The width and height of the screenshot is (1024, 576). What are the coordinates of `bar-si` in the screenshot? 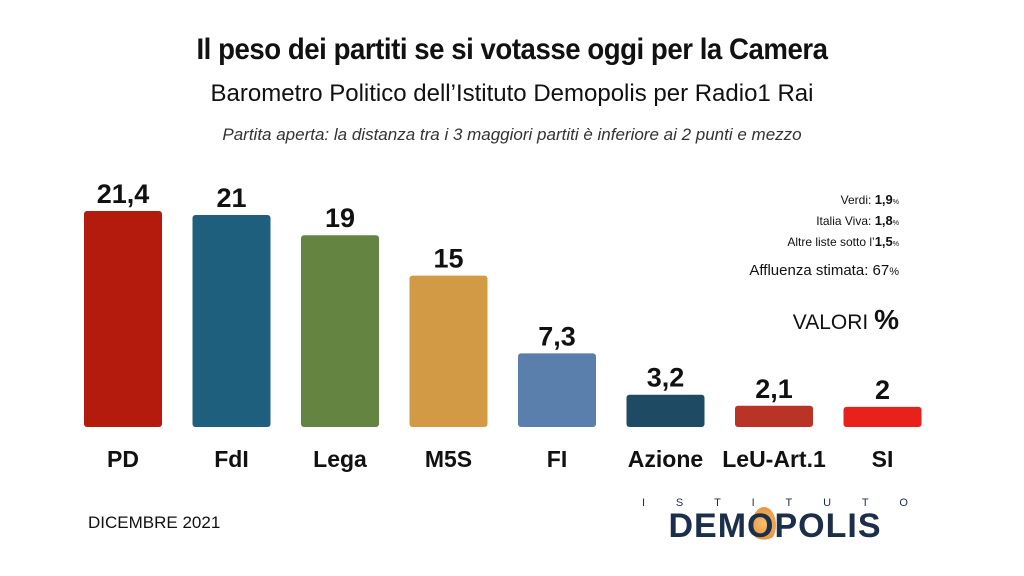 It's located at (882, 416).